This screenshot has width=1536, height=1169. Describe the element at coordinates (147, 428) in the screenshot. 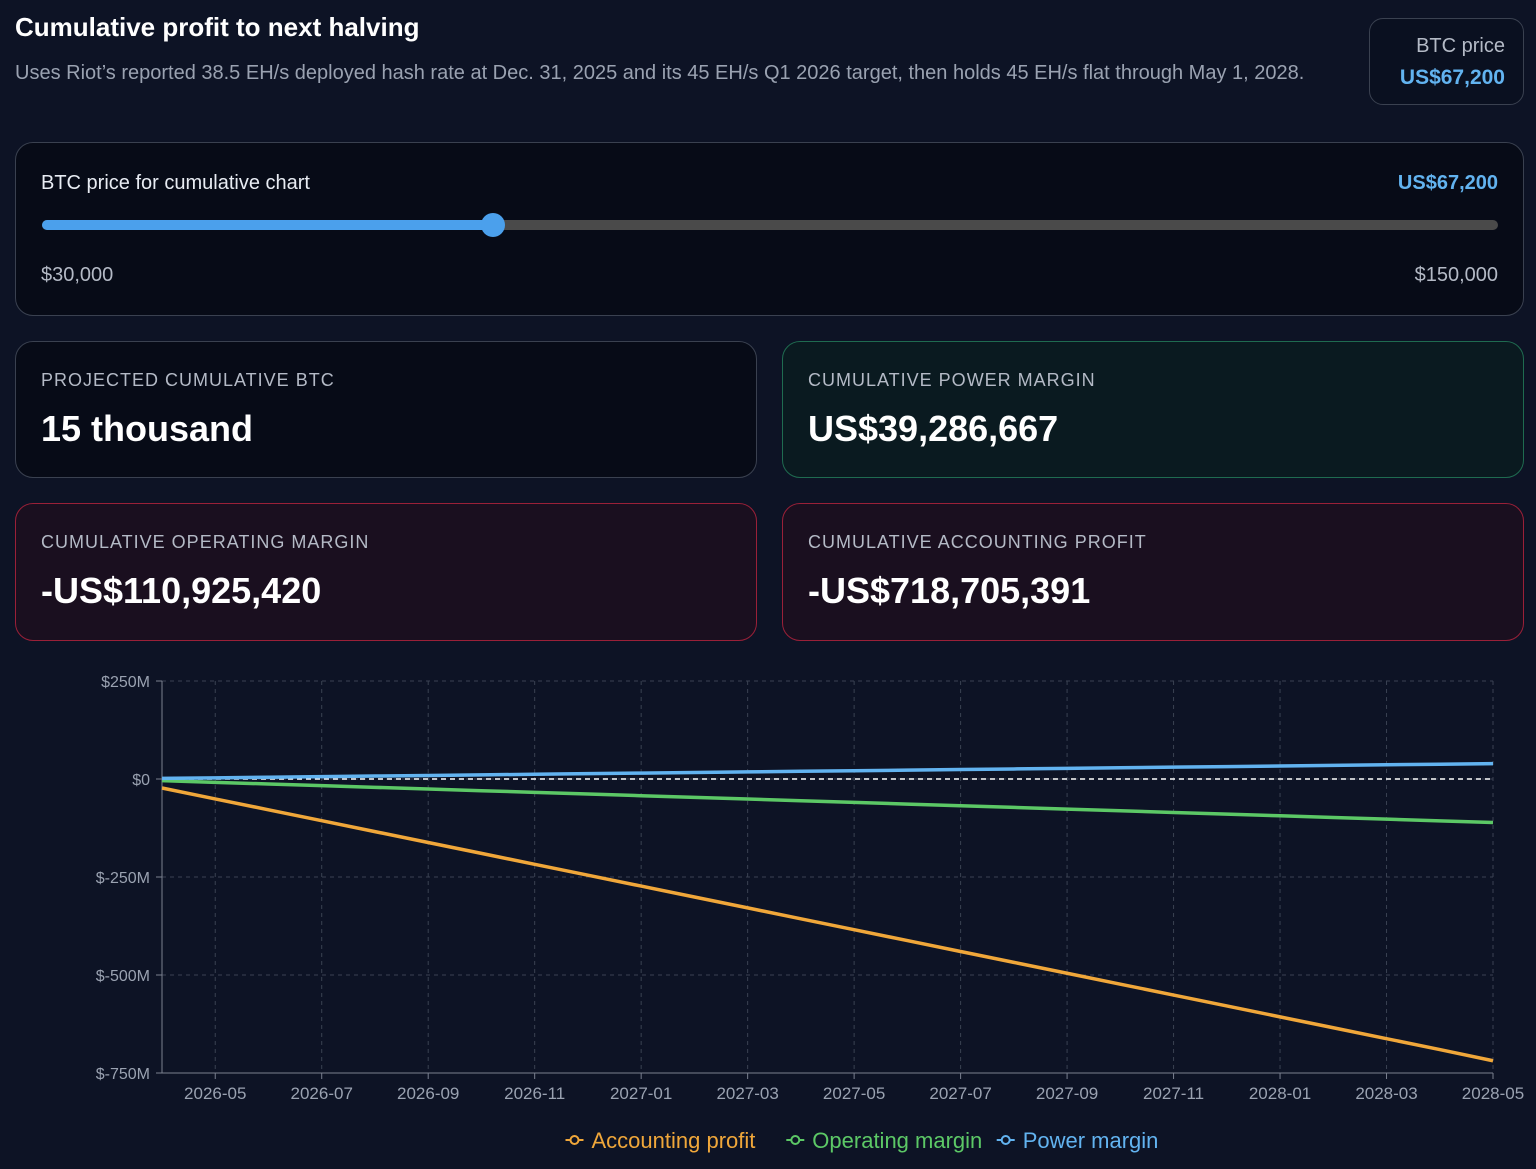

I see `metric-value: 15 thousand` at that location.